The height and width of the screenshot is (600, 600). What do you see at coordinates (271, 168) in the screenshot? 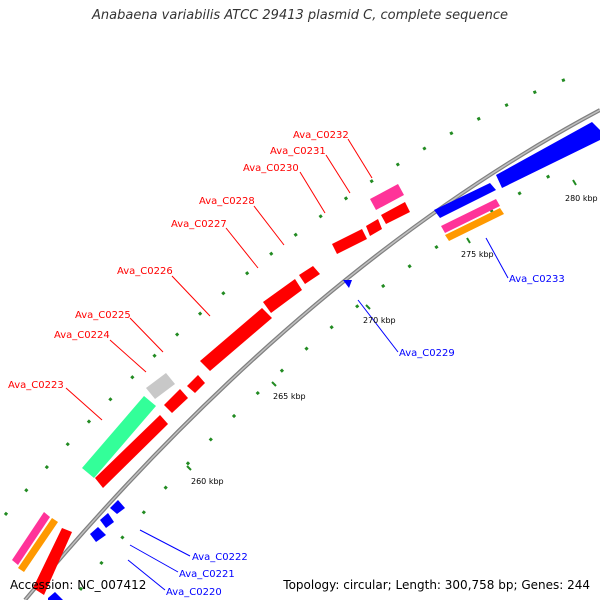
I see `gene-label-forward: Ava_C0230` at bounding box center [271, 168].